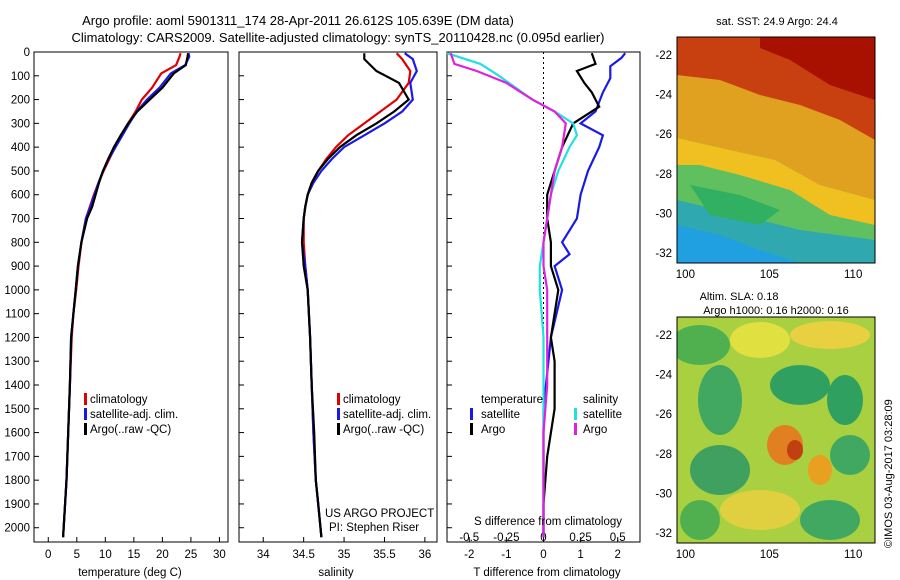  I want to click on depth-tick-label: 1600, so click(17, 434).